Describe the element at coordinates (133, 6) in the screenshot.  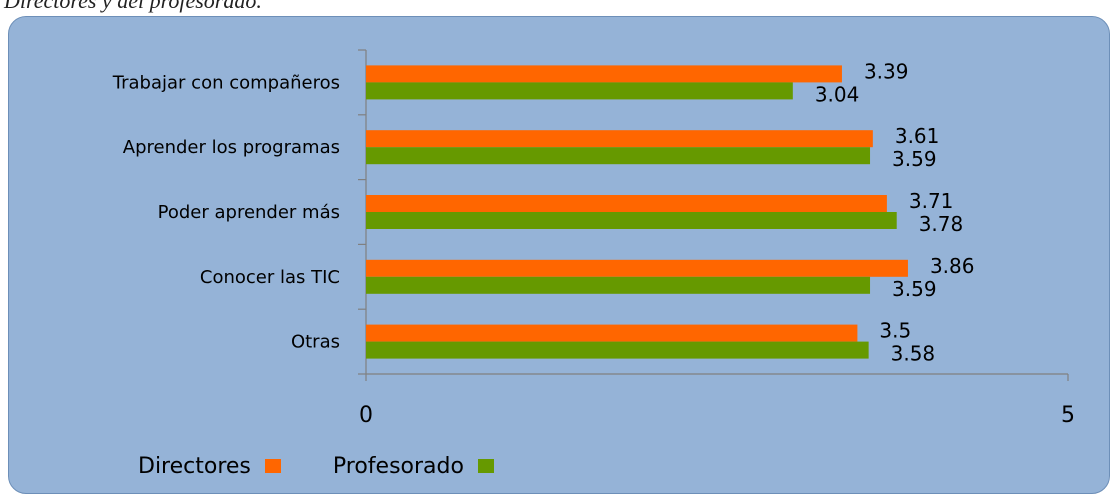
I see `chart-caption: Directores y del profesorado.` at that location.